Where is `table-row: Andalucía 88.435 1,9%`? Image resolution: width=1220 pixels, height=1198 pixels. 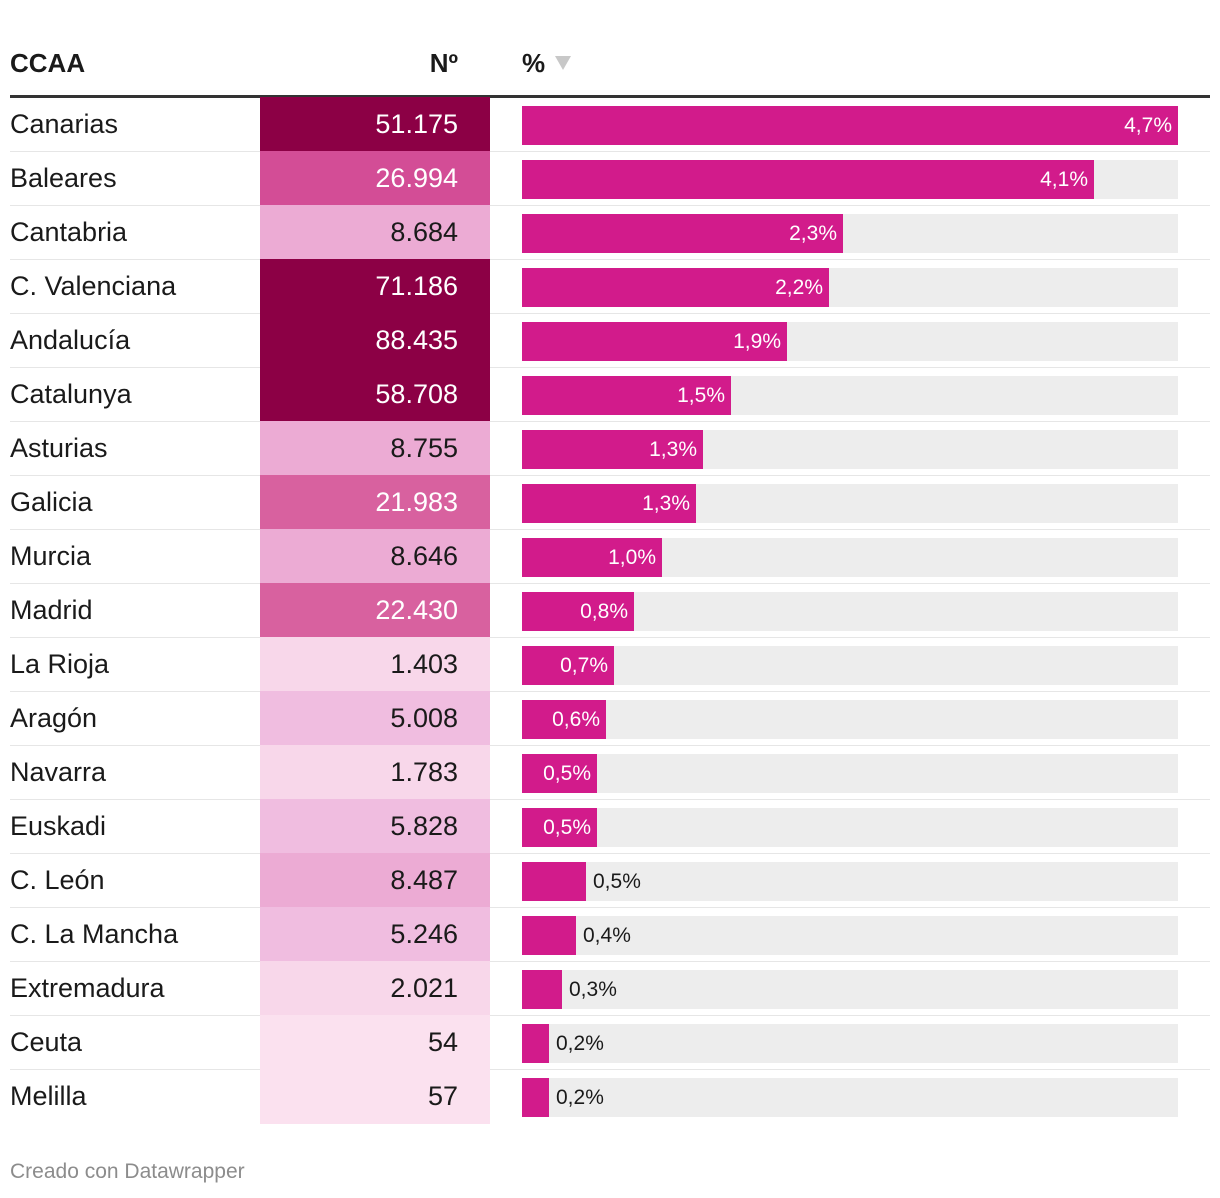
table-row: Andalucía 88.435 1,9% is located at coordinates (610, 340).